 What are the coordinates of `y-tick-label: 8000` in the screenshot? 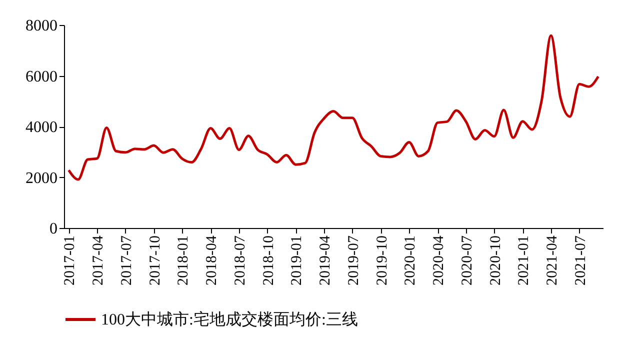 It's located at (42, 26).